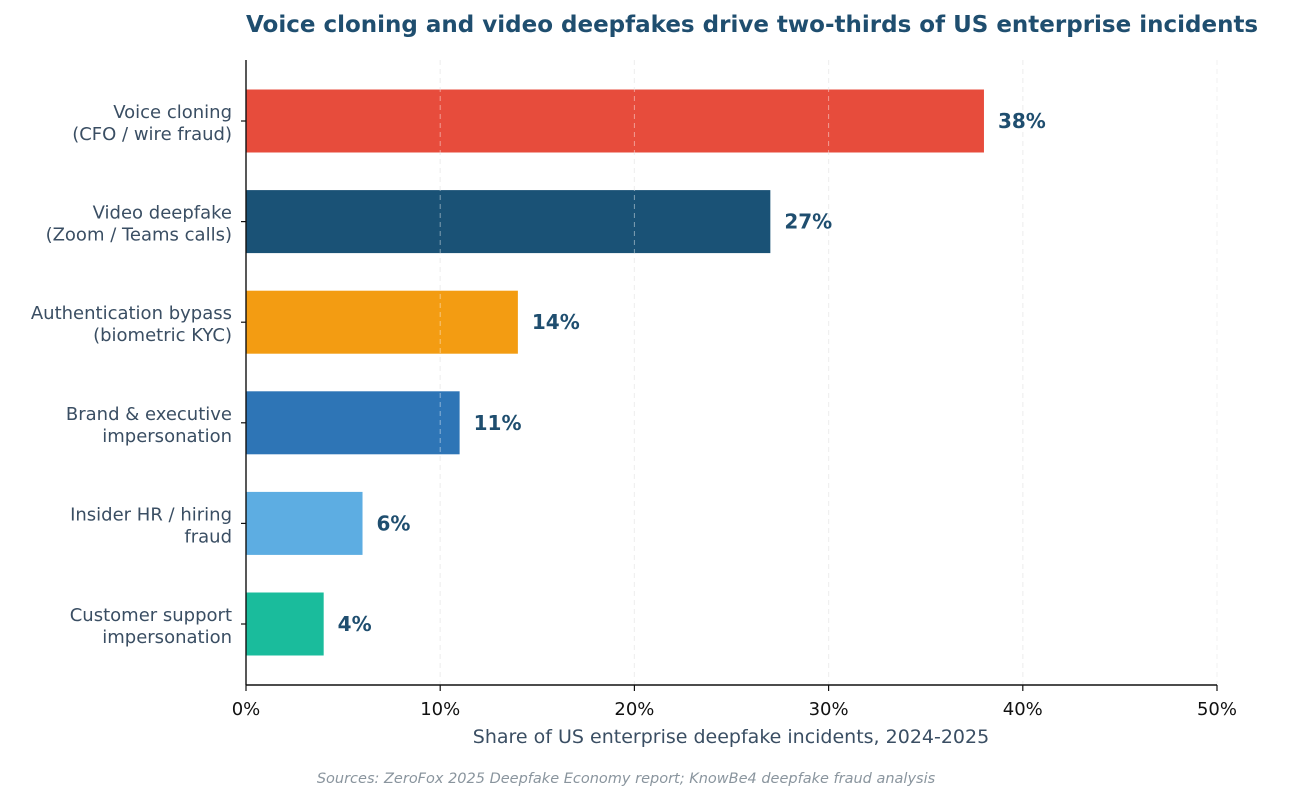  I want to click on x-tick-label: 20%, so click(634, 709).